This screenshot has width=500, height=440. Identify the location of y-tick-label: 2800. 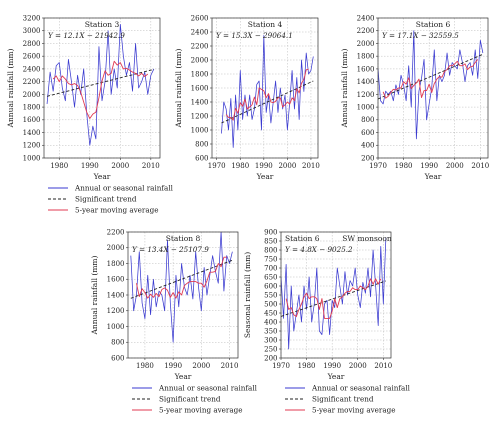
(32, 44).